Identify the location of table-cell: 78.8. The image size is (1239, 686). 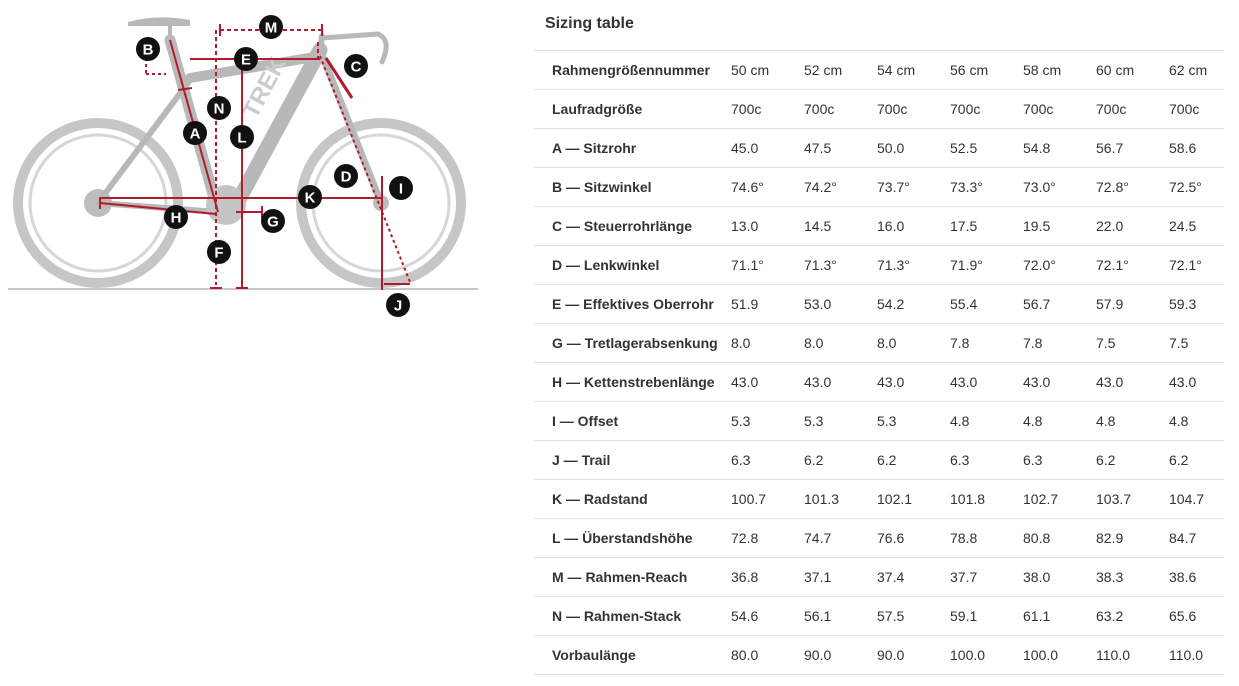
(976, 538).